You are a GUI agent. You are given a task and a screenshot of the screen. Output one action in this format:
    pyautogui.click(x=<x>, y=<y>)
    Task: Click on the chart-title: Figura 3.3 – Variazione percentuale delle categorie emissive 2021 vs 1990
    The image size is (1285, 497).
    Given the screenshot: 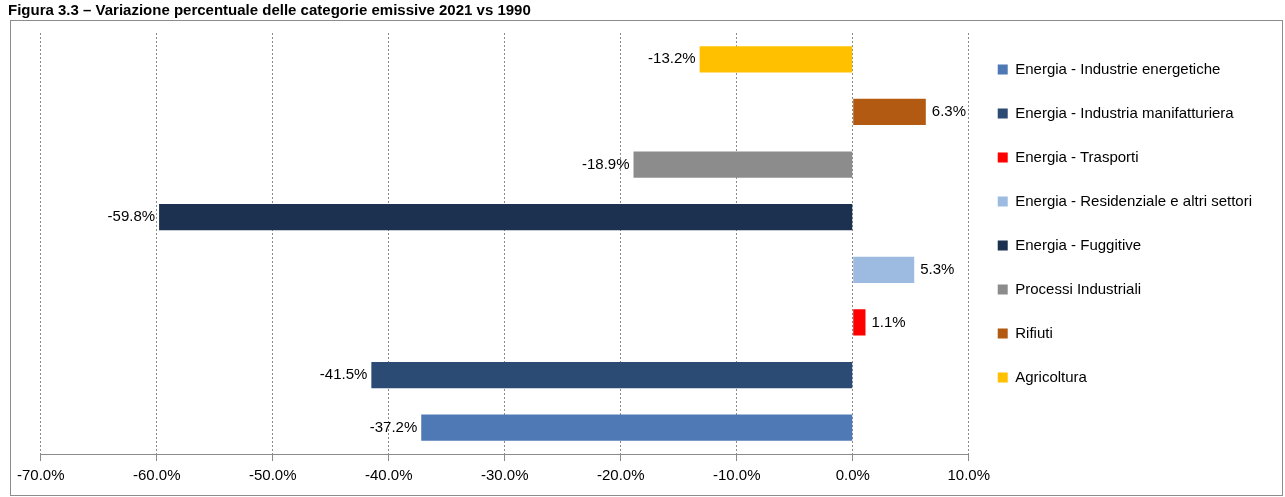 What is the action you would take?
    pyautogui.click(x=269, y=9)
    